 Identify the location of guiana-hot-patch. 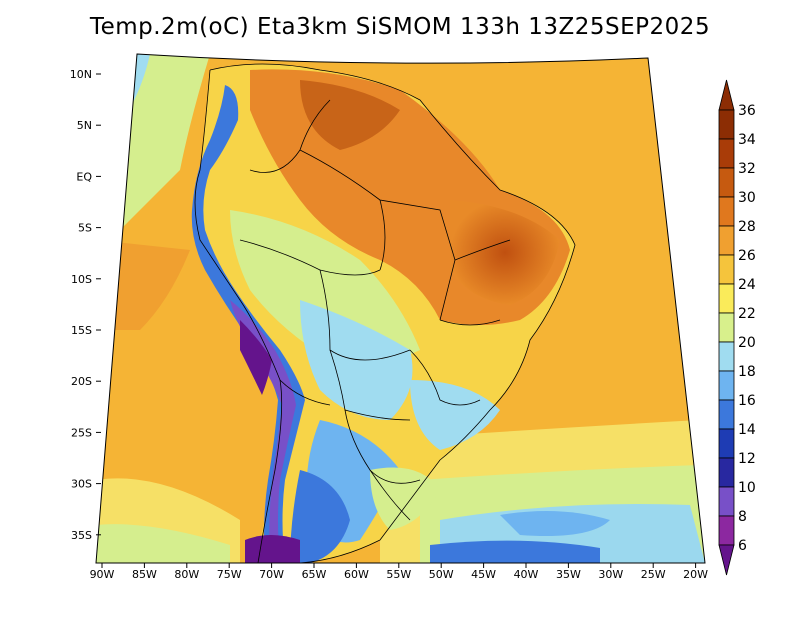
(350, 115).